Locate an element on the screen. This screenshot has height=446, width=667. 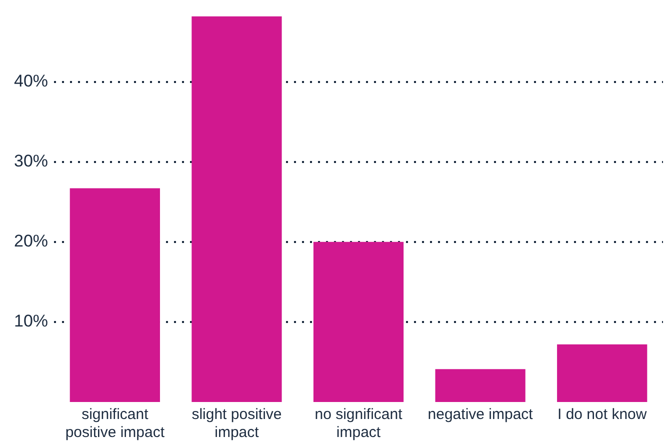
x-tick-label: negative impact is located at coordinates (481, 415).